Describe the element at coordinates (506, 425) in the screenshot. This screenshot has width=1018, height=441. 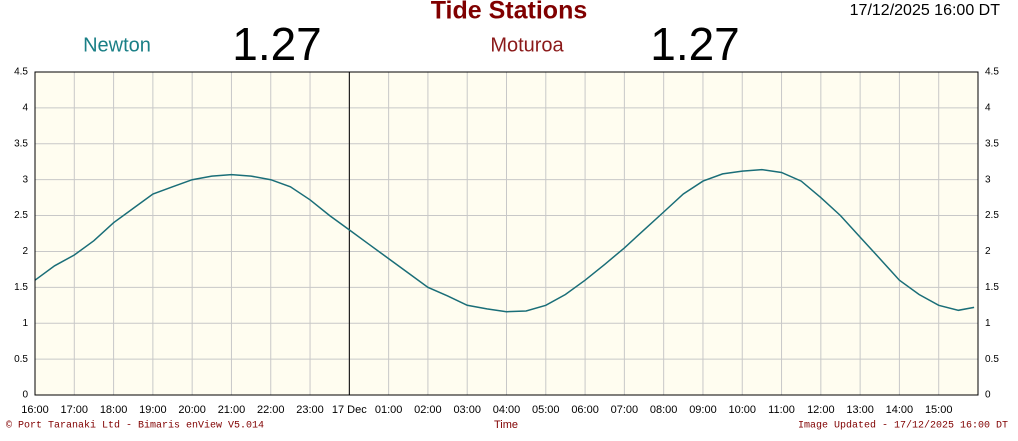
I see `x-axis-label: Time` at that location.